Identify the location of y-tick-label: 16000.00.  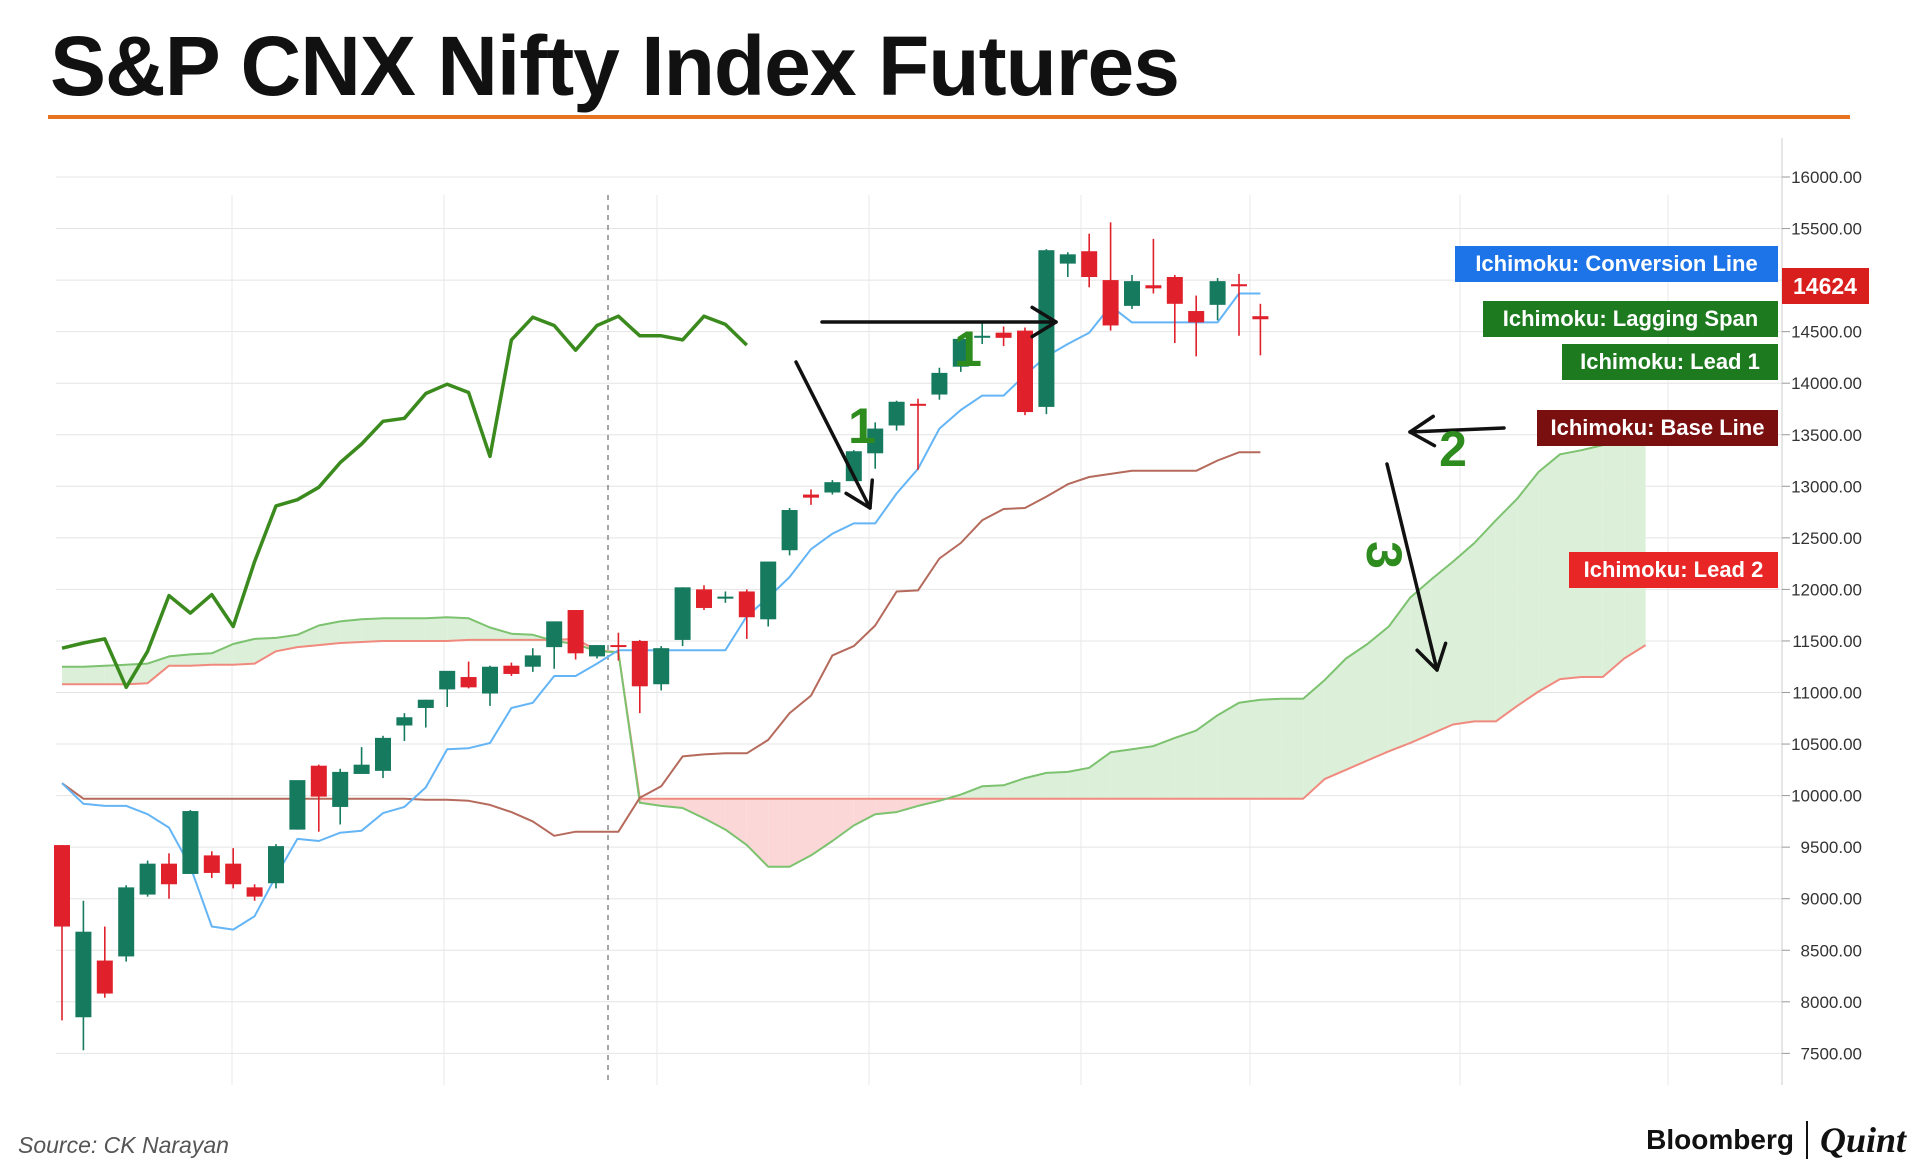
(1826, 177).